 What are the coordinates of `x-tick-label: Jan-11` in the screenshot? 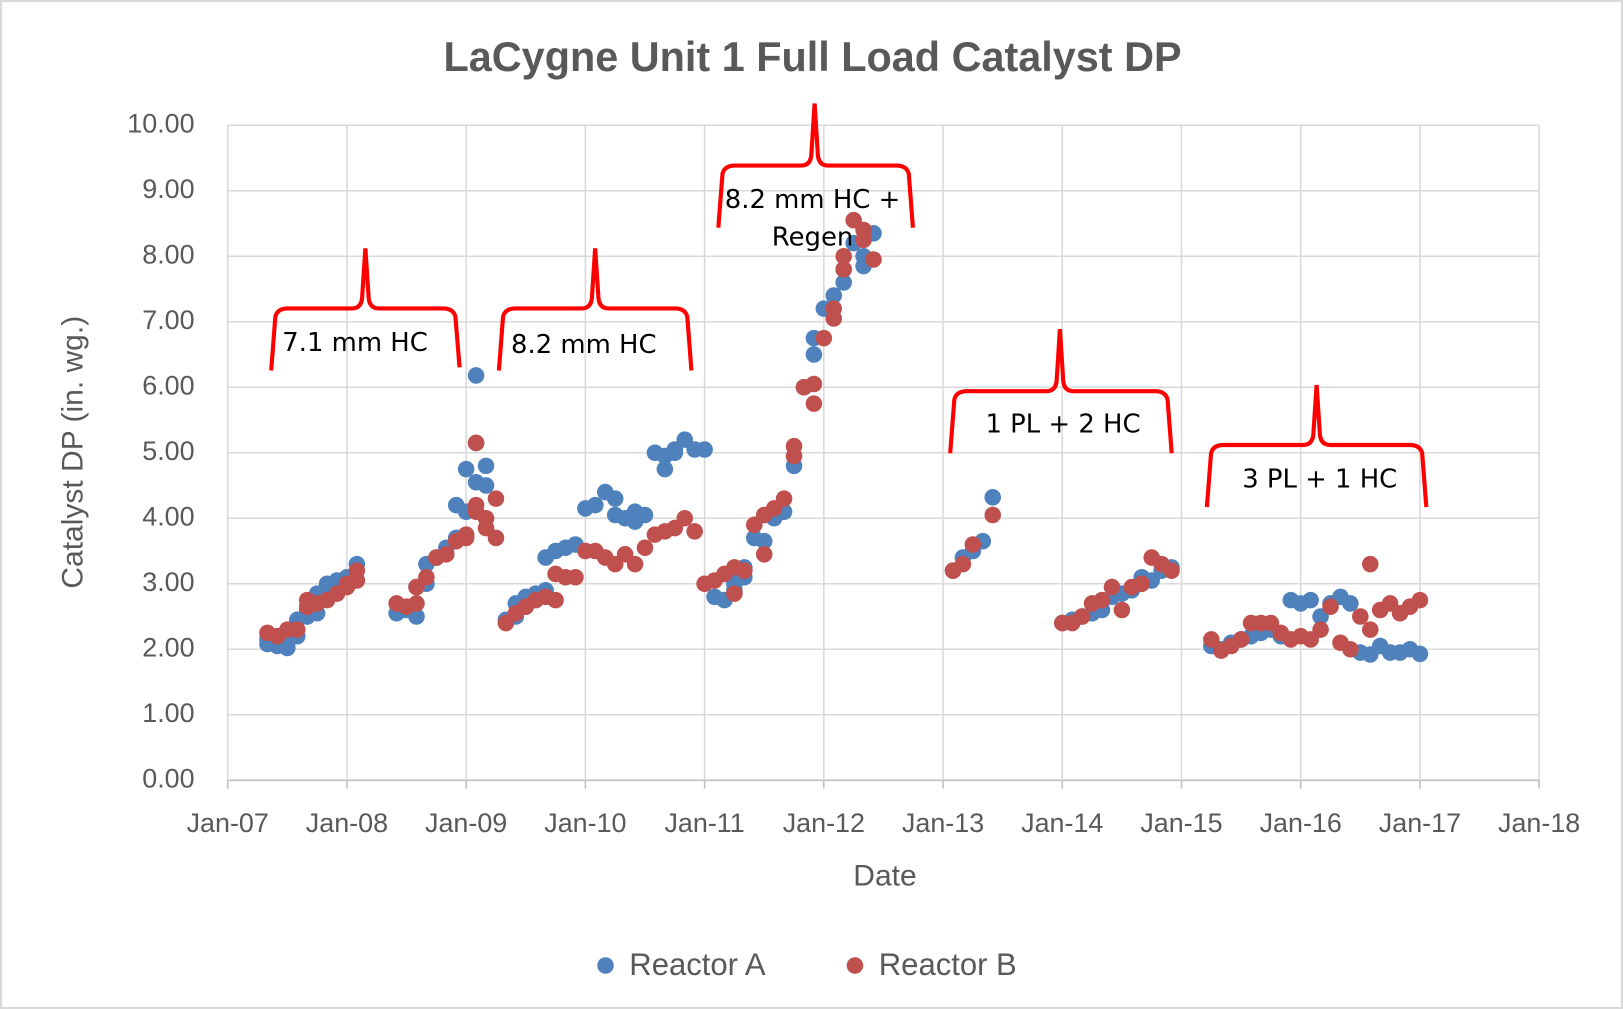 It's located at (704, 823).